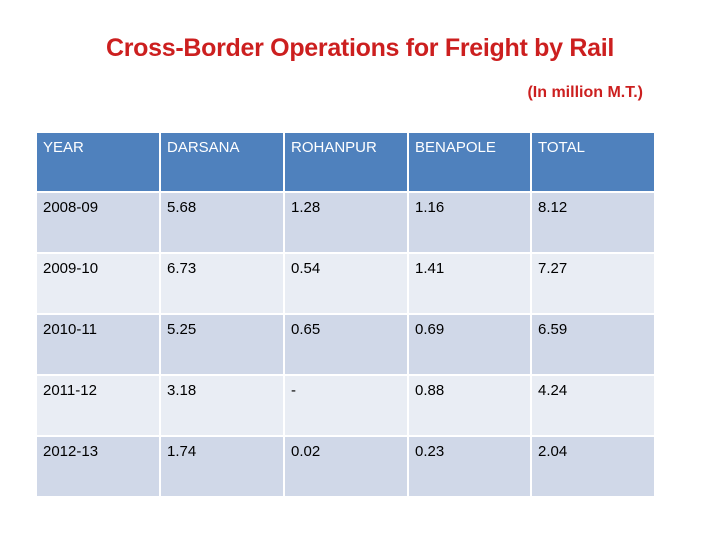 The width and height of the screenshot is (720, 540). What do you see at coordinates (592, 345) in the screenshot?
I see `cell-total: 6.59` at bounding box center [592, 345].